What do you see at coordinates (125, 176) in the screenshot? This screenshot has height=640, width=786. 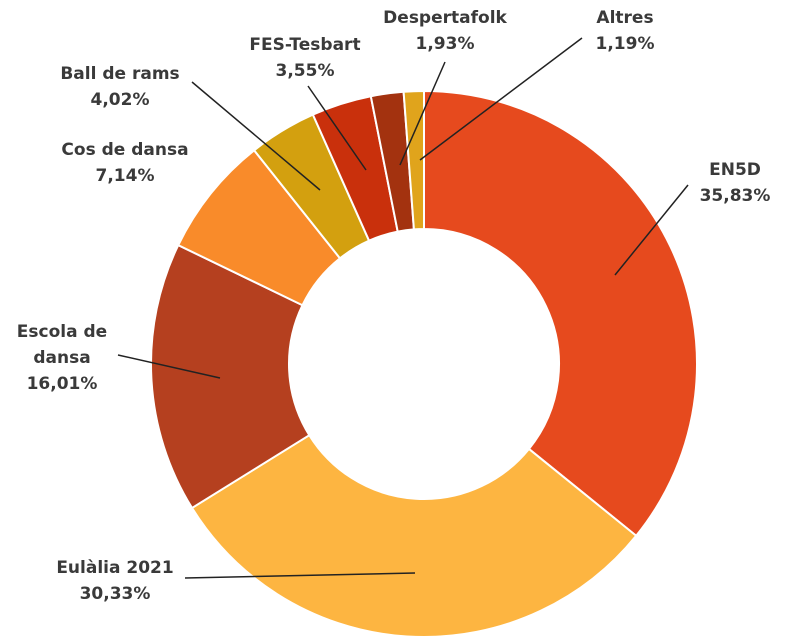 I see `value-label: 7,14%` at bounding box center [125, 176].